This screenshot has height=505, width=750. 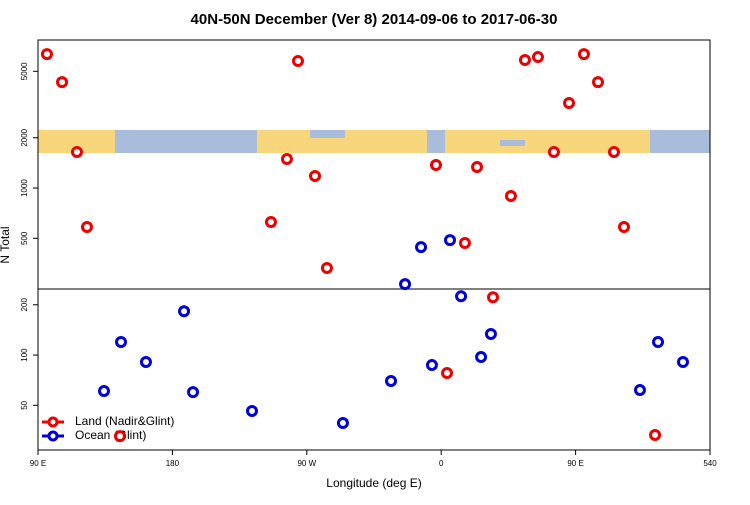 I want to click on map-strip, so click(x=374, y=141).